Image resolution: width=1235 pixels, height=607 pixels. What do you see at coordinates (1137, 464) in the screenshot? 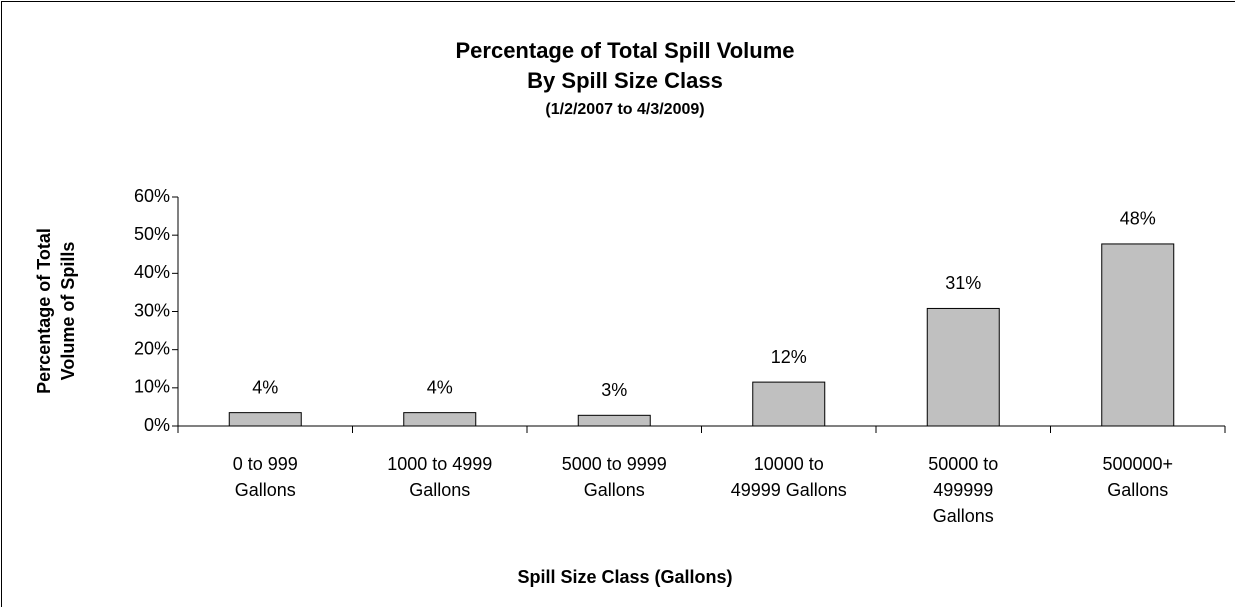
I see `x-tick-label: 500000+` at bounding box center [1137, 464].